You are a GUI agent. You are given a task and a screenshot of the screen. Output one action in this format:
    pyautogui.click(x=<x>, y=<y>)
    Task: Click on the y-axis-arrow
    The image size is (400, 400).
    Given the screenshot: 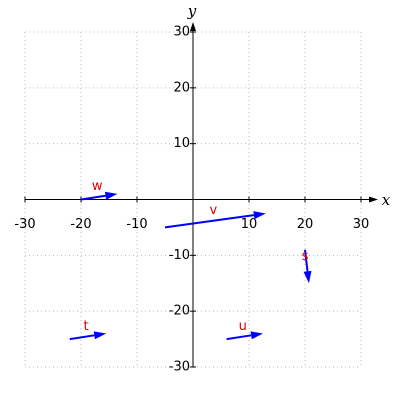 What is the action you would take?
    pyautogui.click(x=193, y=26)
    